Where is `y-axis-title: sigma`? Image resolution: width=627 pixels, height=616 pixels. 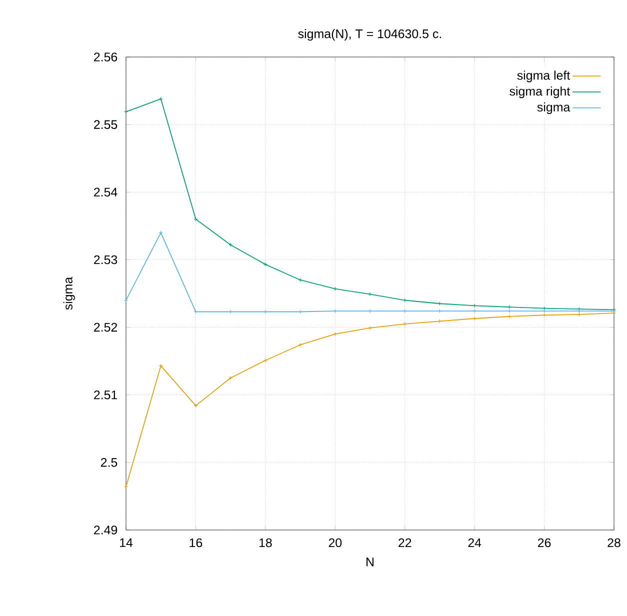
y-axis-title: sigma is located at coordinates (69, 293).